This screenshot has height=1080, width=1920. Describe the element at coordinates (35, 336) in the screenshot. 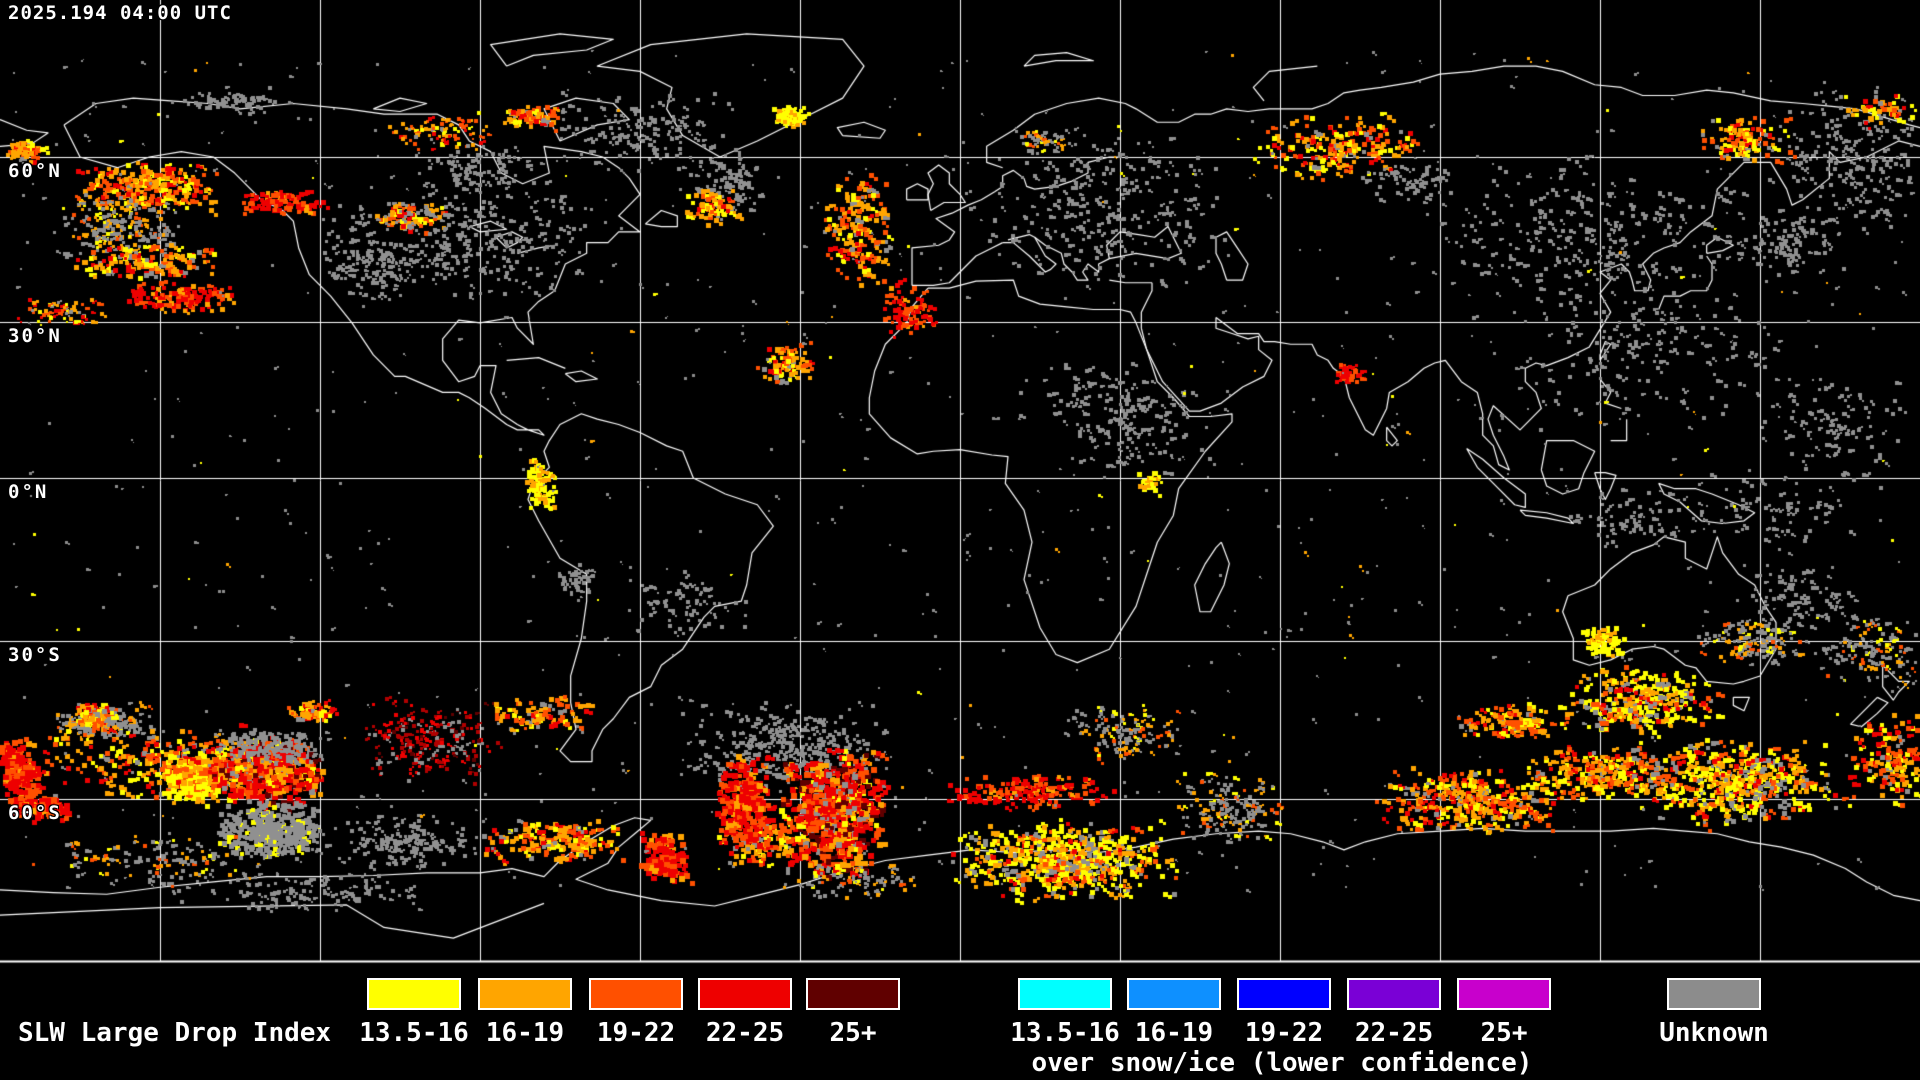

I see `latitude-label: 30°N` at that location.